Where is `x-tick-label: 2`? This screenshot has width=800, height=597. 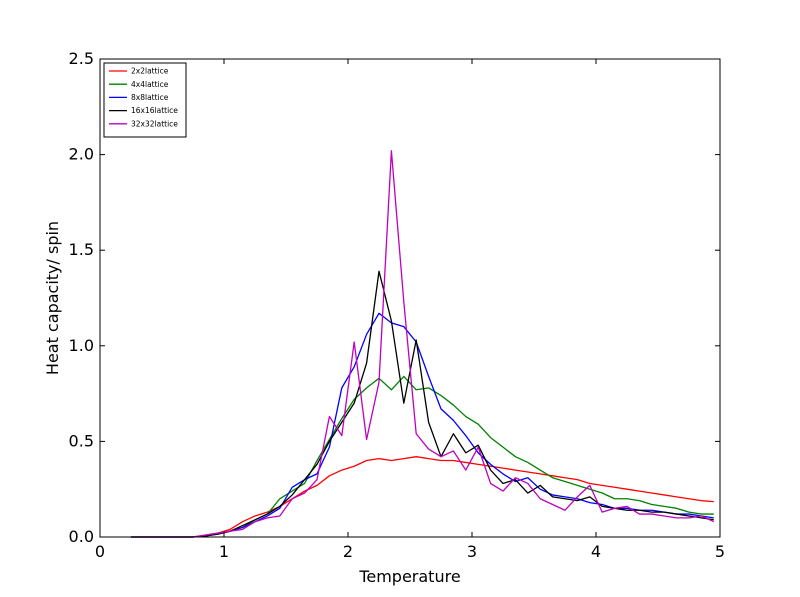 x-tick-label: 2 is located at coordinates (348, 551).